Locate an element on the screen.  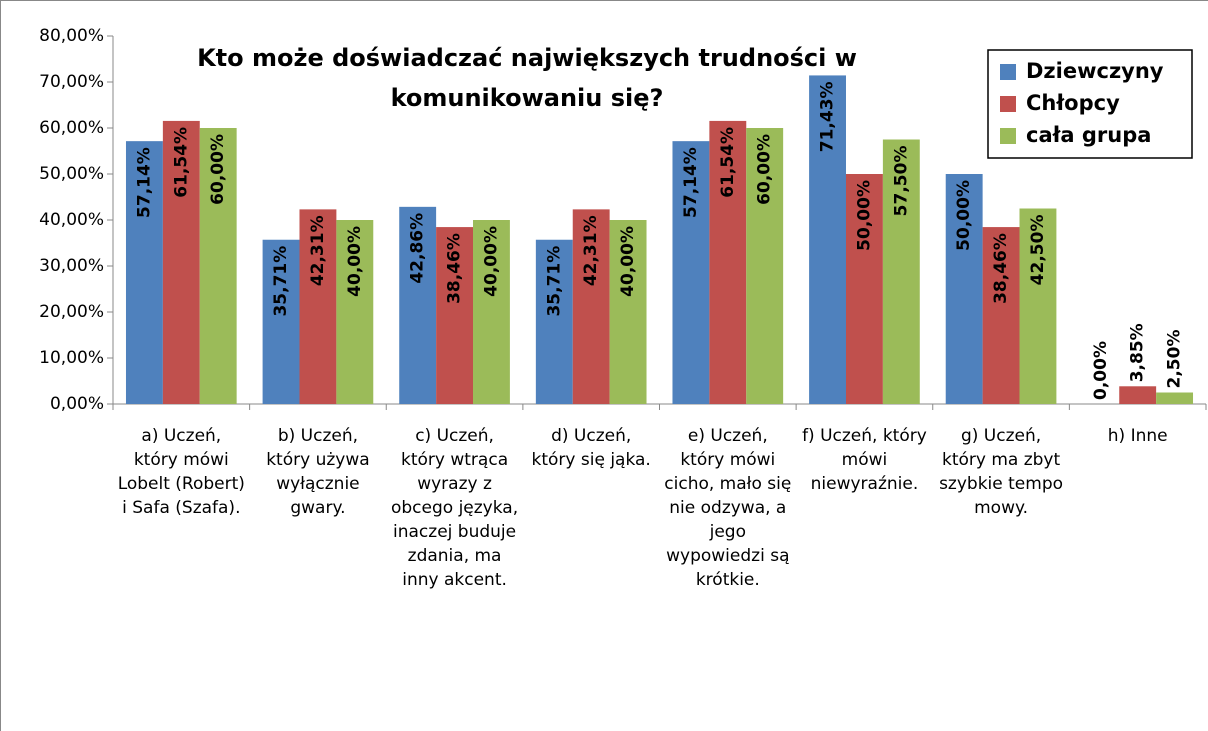
x-tick-label: f) Uczeń, który mówi niewyraźnie. is located at coordinates (864, 460).